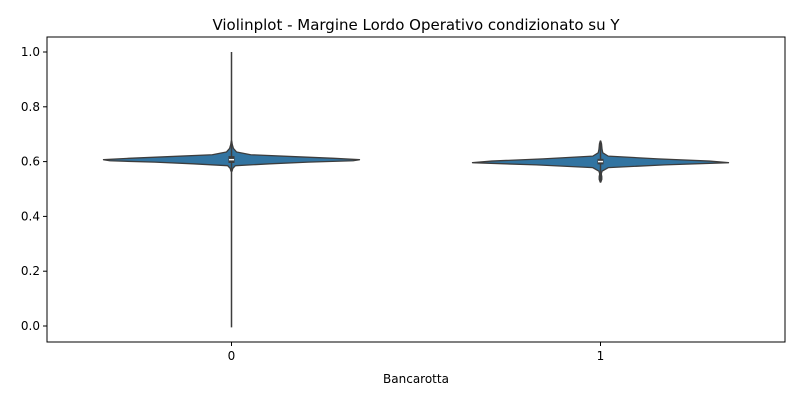 Image resolution: width=800 pixels, height=400 pixels. I want to click on y-tick-label: 1.0, so click(30, 52).